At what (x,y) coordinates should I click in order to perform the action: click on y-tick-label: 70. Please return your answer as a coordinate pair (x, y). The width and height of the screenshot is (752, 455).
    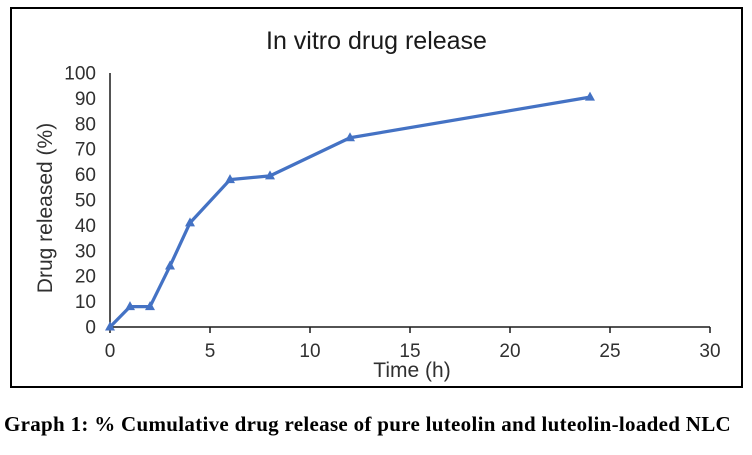
    Looking at the image, I should click on (85, 150).